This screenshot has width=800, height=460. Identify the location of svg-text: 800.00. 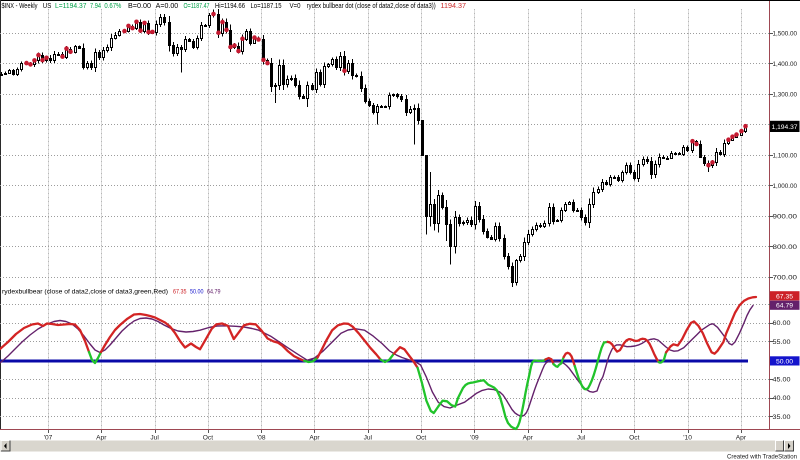
(785, 247).